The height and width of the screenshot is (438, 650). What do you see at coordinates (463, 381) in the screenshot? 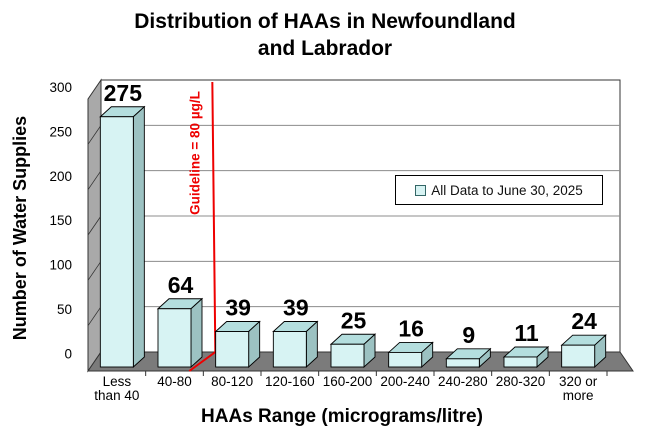
I see `x-category-label: 240-280` at bounding box center [463, 381].